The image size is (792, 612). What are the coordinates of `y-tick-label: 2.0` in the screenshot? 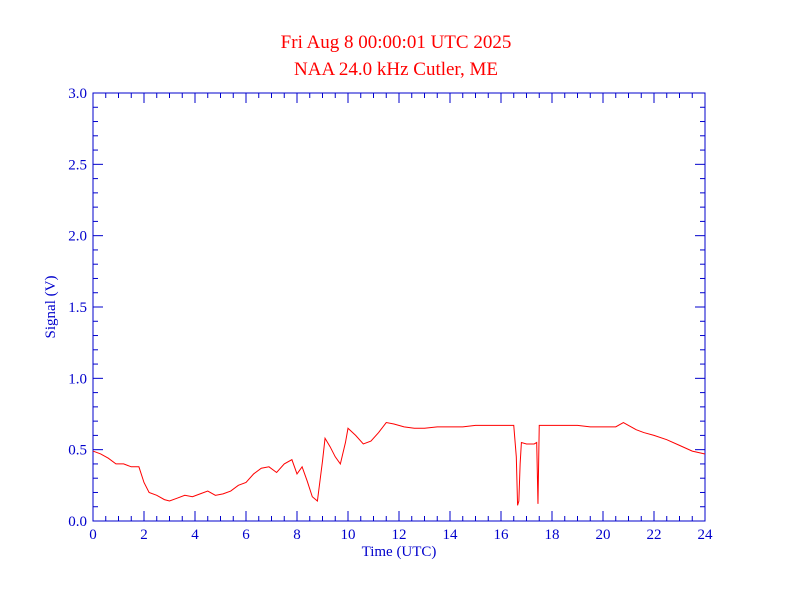 It's located at (77, 237).